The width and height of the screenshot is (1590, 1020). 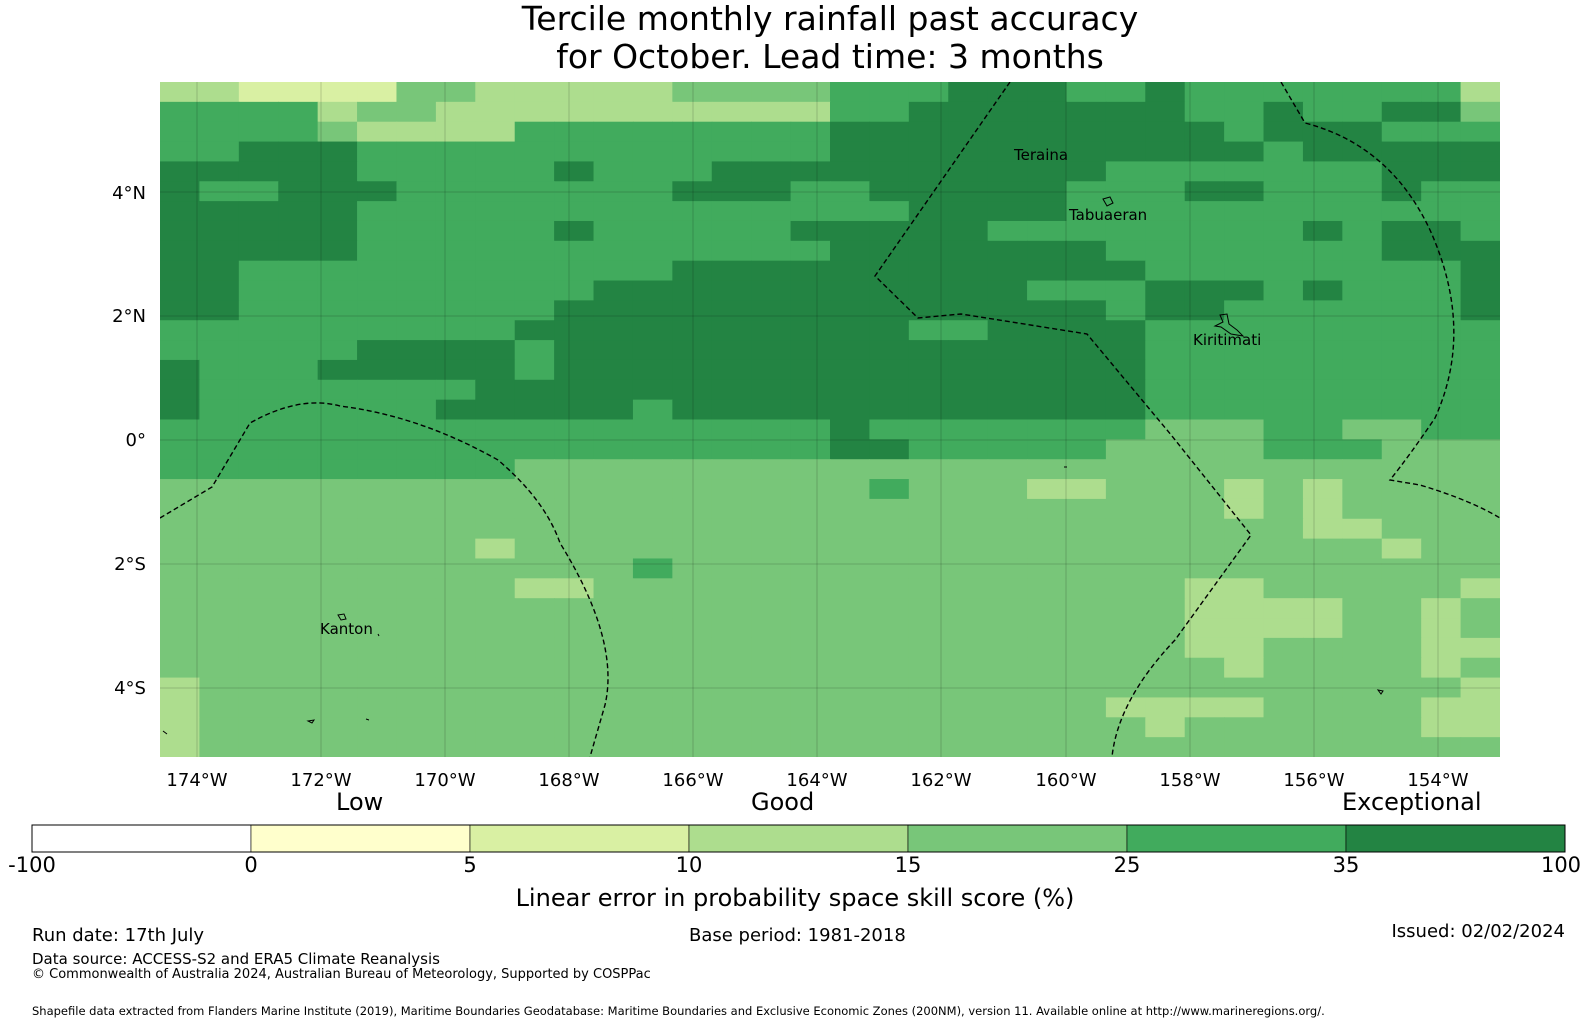 I want to click on lon-label: 166°W, so click(x=692, y=780).